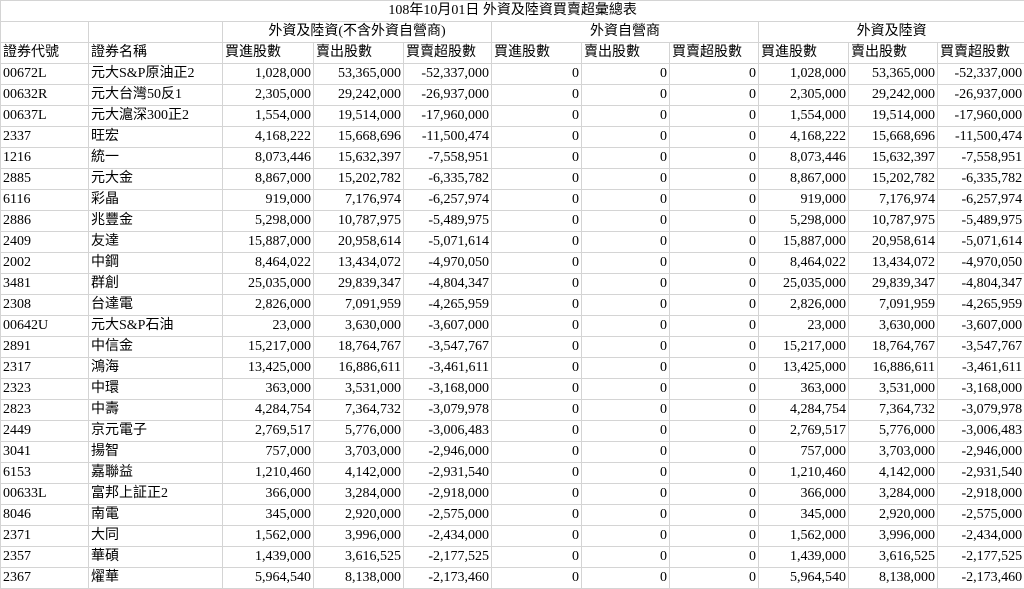  I want to click on value-cell: -2,918,000, so click(980, 494).